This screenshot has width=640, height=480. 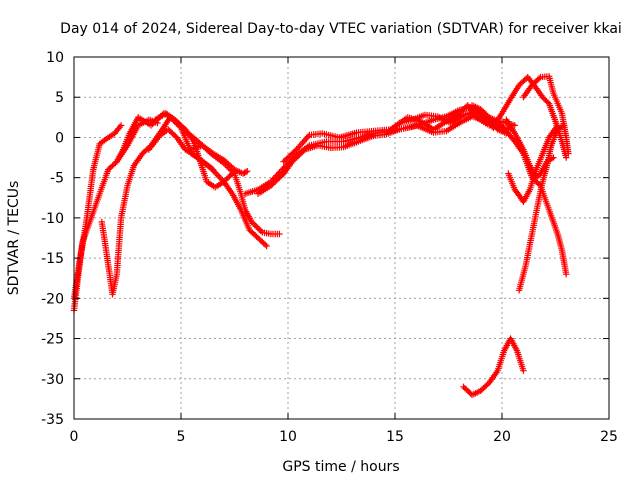 I want to click on x-tick-label: 10, so click(x=288, y=437).